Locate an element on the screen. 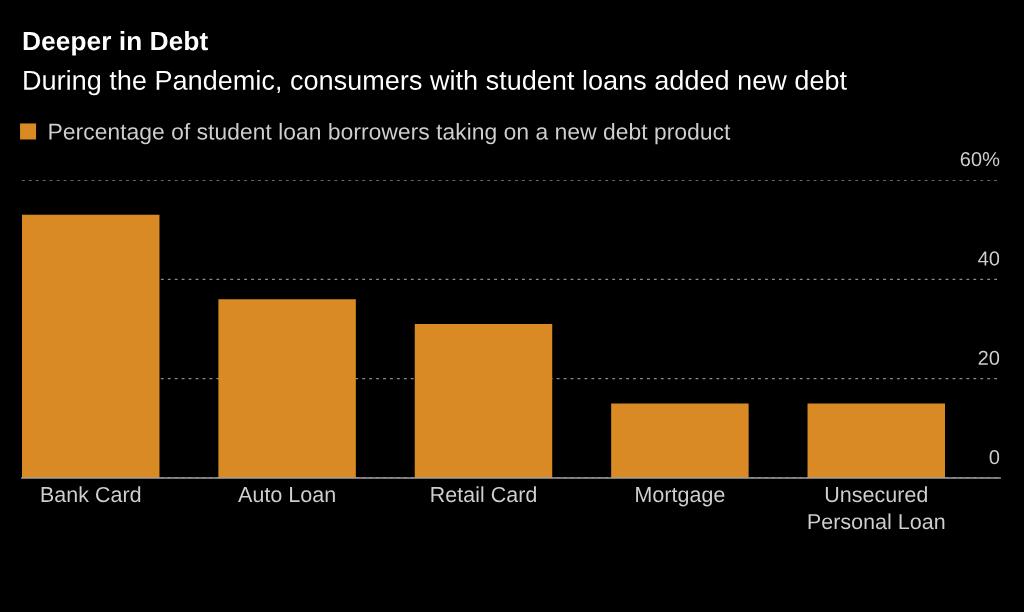  y-tick-label: 60% is located at coordinates (980, 159).